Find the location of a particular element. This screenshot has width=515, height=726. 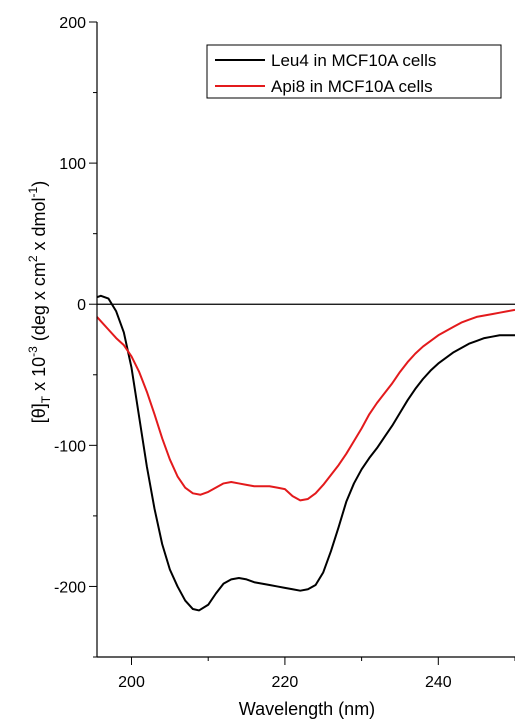

x-tick-label: 220 is located at coordinates (285, 682).